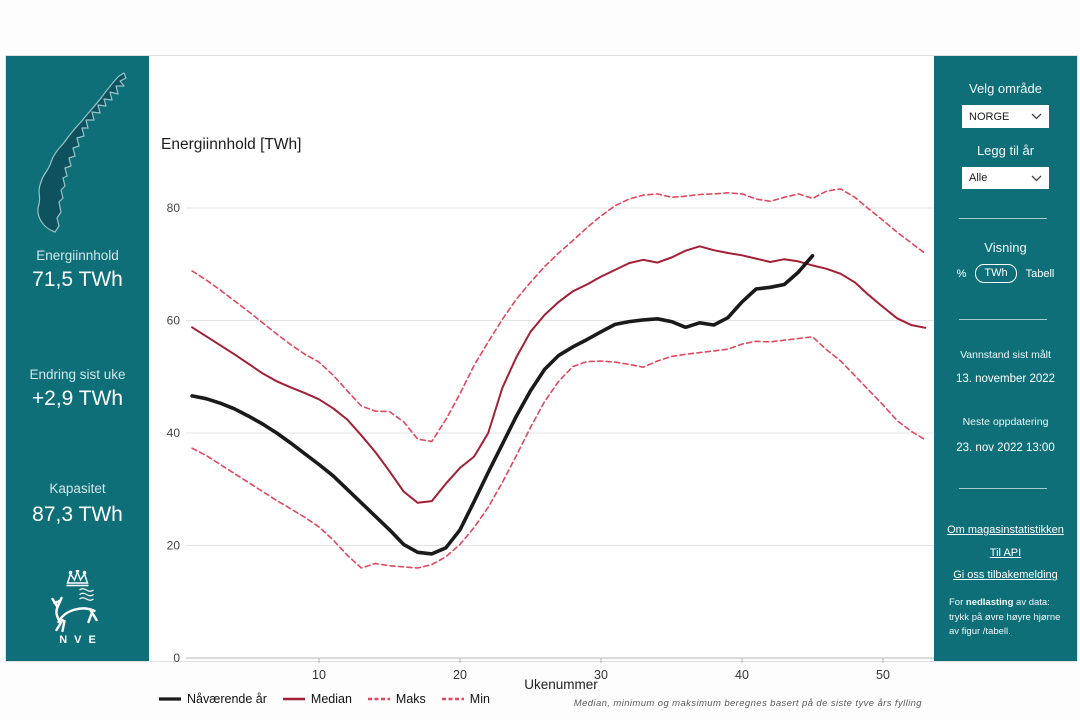  I want to click on energy-content-value: 71,5 TWh, so click(77, 279).